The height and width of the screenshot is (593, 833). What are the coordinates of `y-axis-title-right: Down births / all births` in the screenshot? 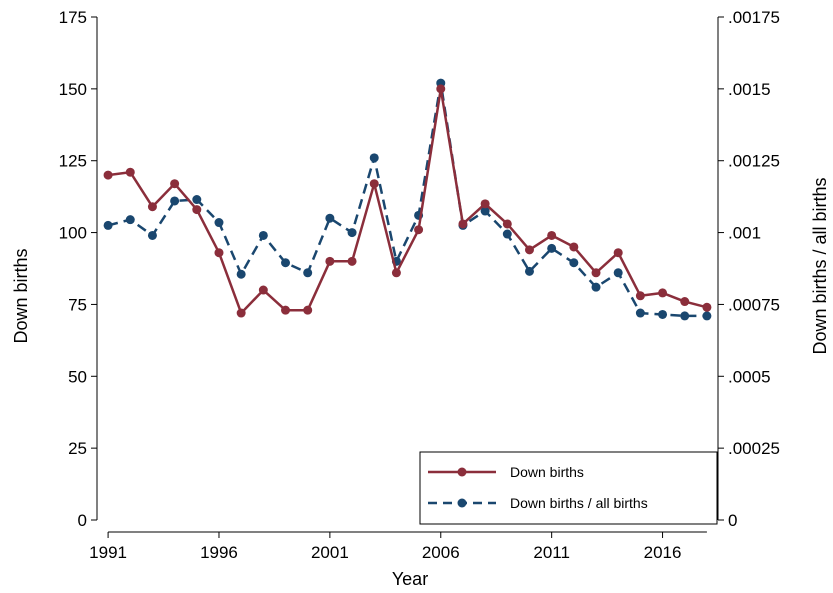 It's located at (820, 265).